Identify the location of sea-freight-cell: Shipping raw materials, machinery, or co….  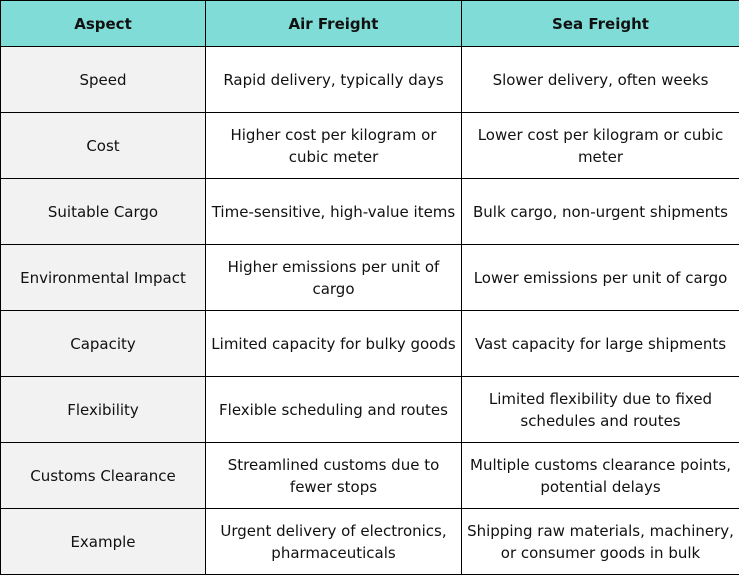
(600, 541).